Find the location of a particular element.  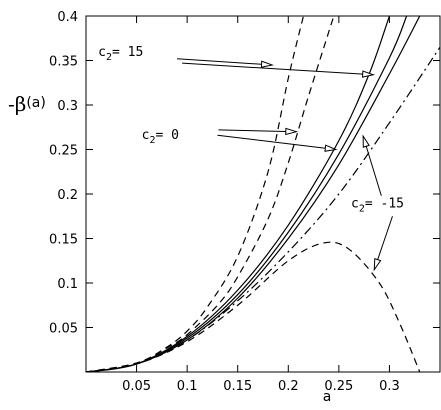

x-tick-label: 0.05 is located at coordinates (136, 386).